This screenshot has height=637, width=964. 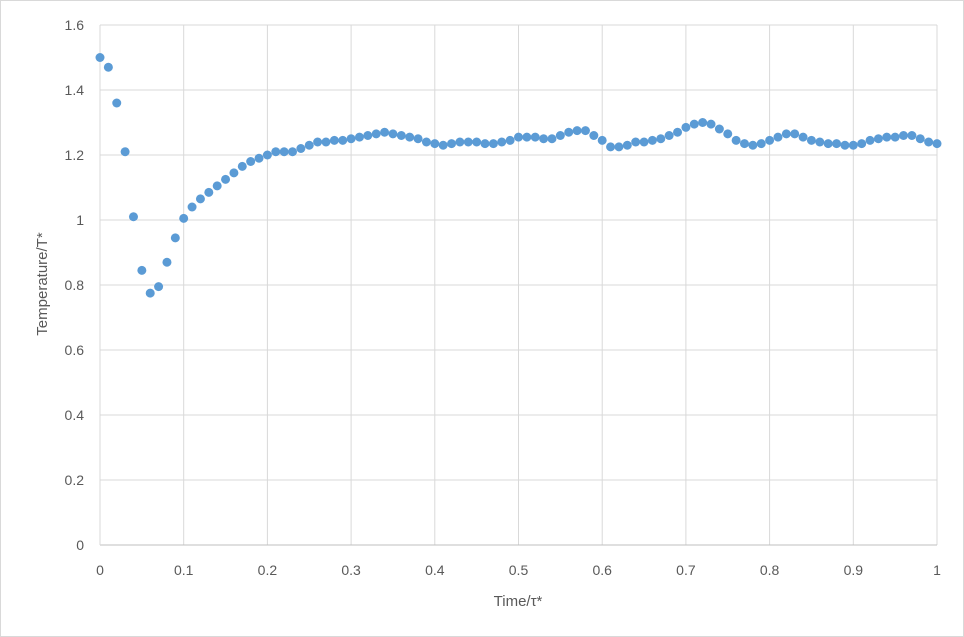 What do you see at coordinates (854, 570) in the screenshot?
I see `x-tick-label: 0.9` at bounding box center [854, 570].